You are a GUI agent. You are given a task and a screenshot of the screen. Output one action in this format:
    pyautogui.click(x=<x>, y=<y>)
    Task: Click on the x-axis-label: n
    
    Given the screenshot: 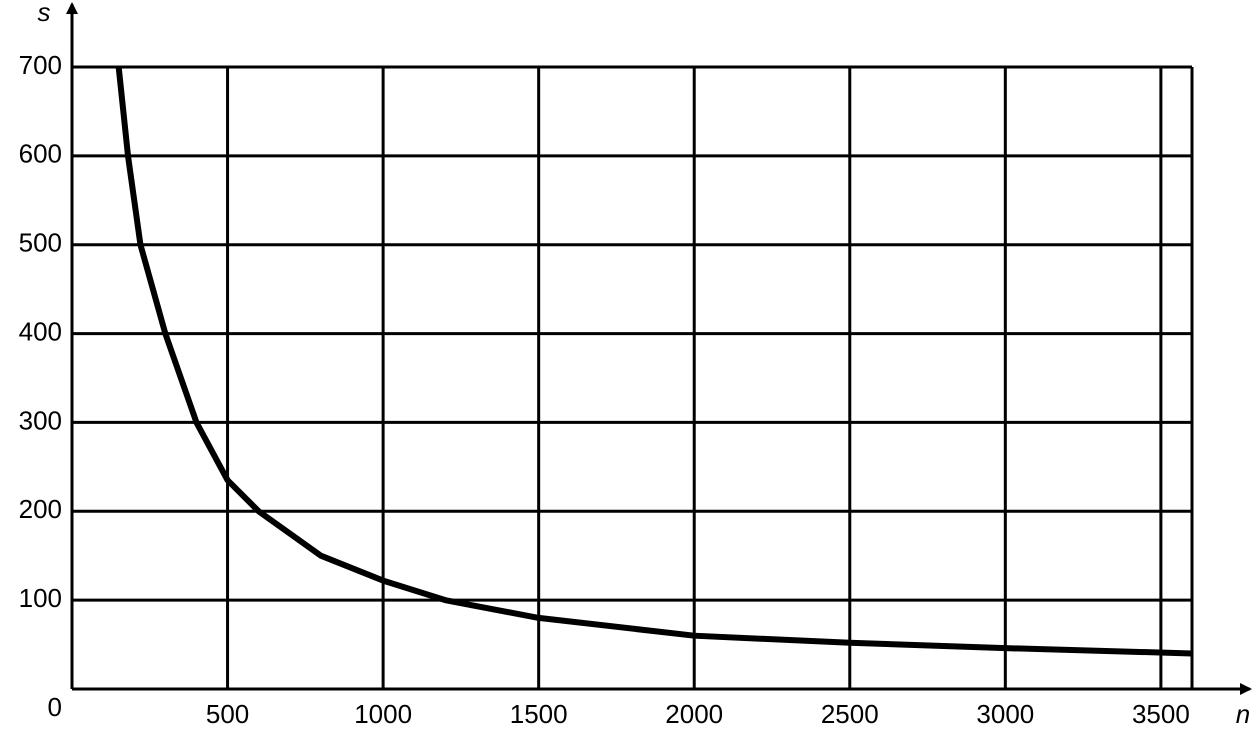 What is the action you would take?
    pyautogui.click(x=1243, y=714)
    